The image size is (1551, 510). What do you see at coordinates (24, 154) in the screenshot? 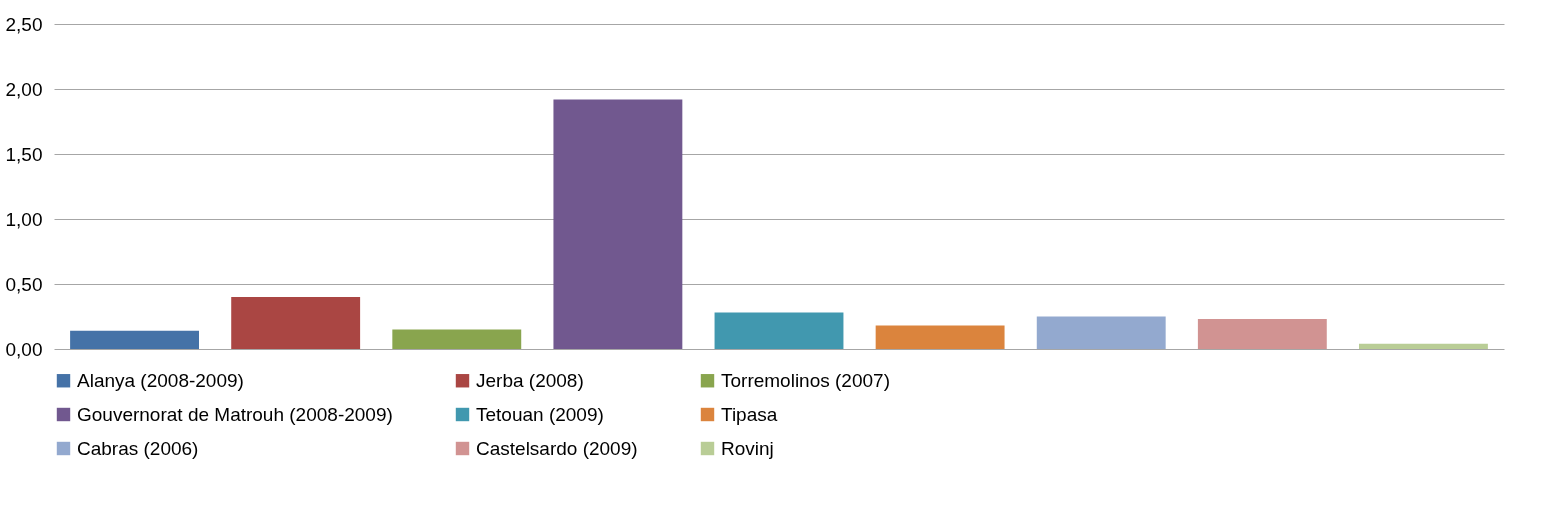
I see `y-tick-label: 1,50` at bounding box center [24, 154].